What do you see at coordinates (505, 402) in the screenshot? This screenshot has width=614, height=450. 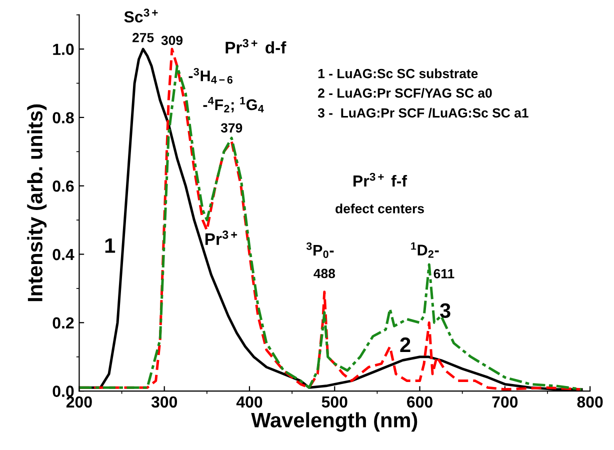 I see `x-tick-label: 700` at bounding box center [505, 402].